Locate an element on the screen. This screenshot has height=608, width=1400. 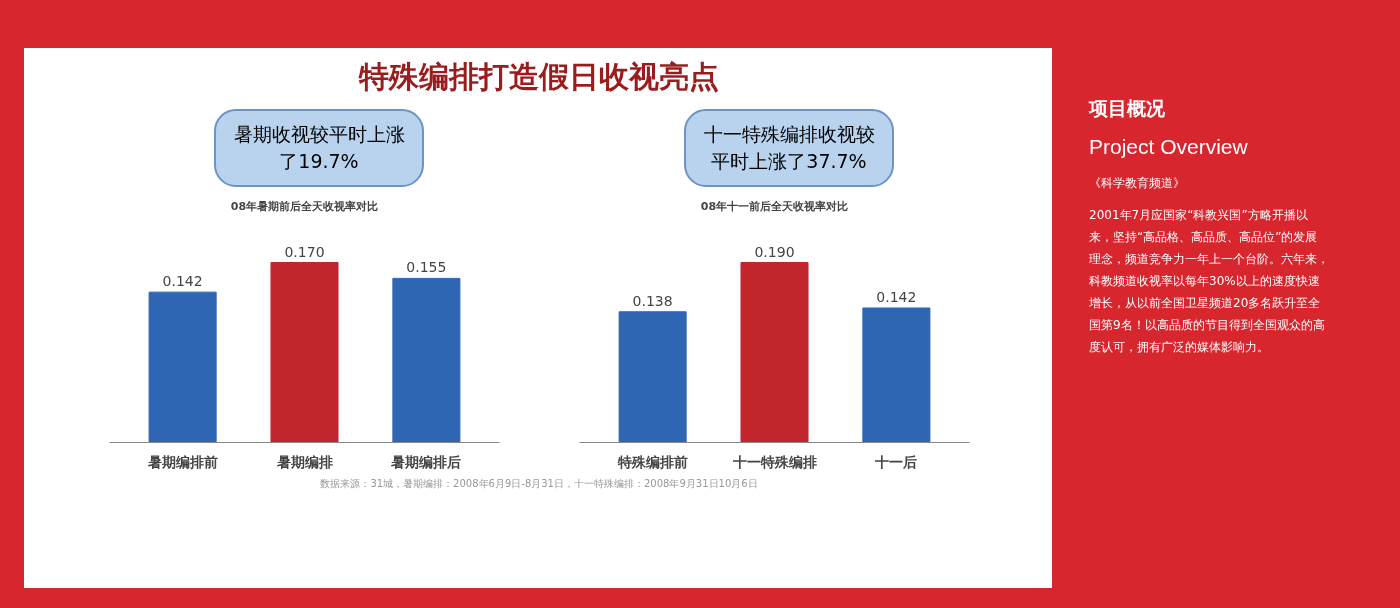
chart-title: 08年暑期前后全天收视率对比 is located at coordinates (304, 206).